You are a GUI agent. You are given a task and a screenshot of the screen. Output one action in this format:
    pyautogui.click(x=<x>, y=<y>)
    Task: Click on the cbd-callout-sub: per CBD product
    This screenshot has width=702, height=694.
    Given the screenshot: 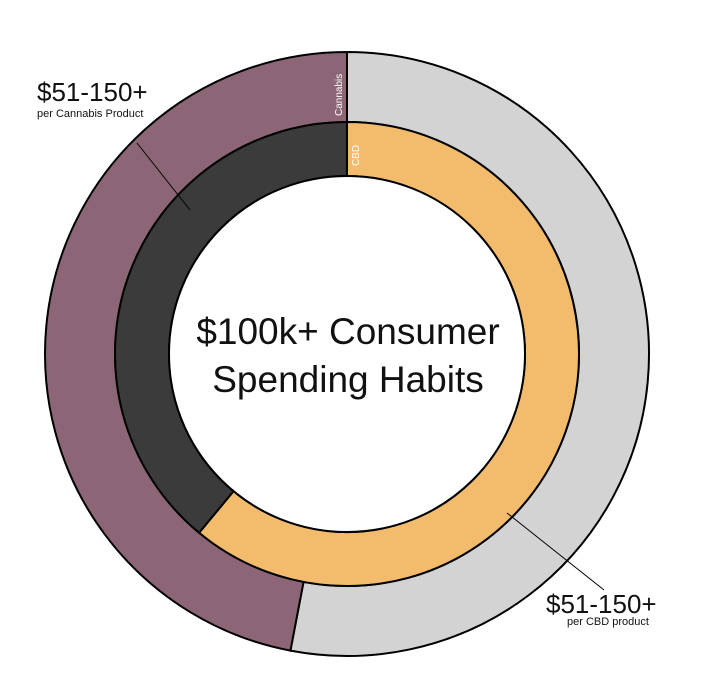 What is the action you would take?
    pyautogui.click(x=608, y=622)
    